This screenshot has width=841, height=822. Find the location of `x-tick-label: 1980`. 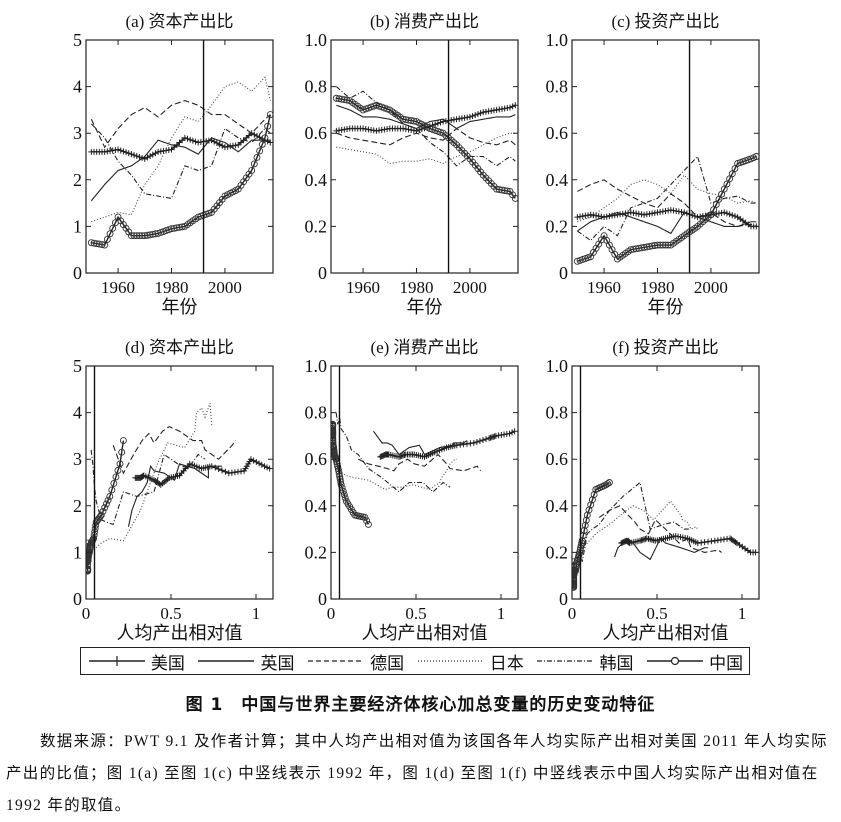

x-tick-label: 1980 is located at coordinates (416, 287).